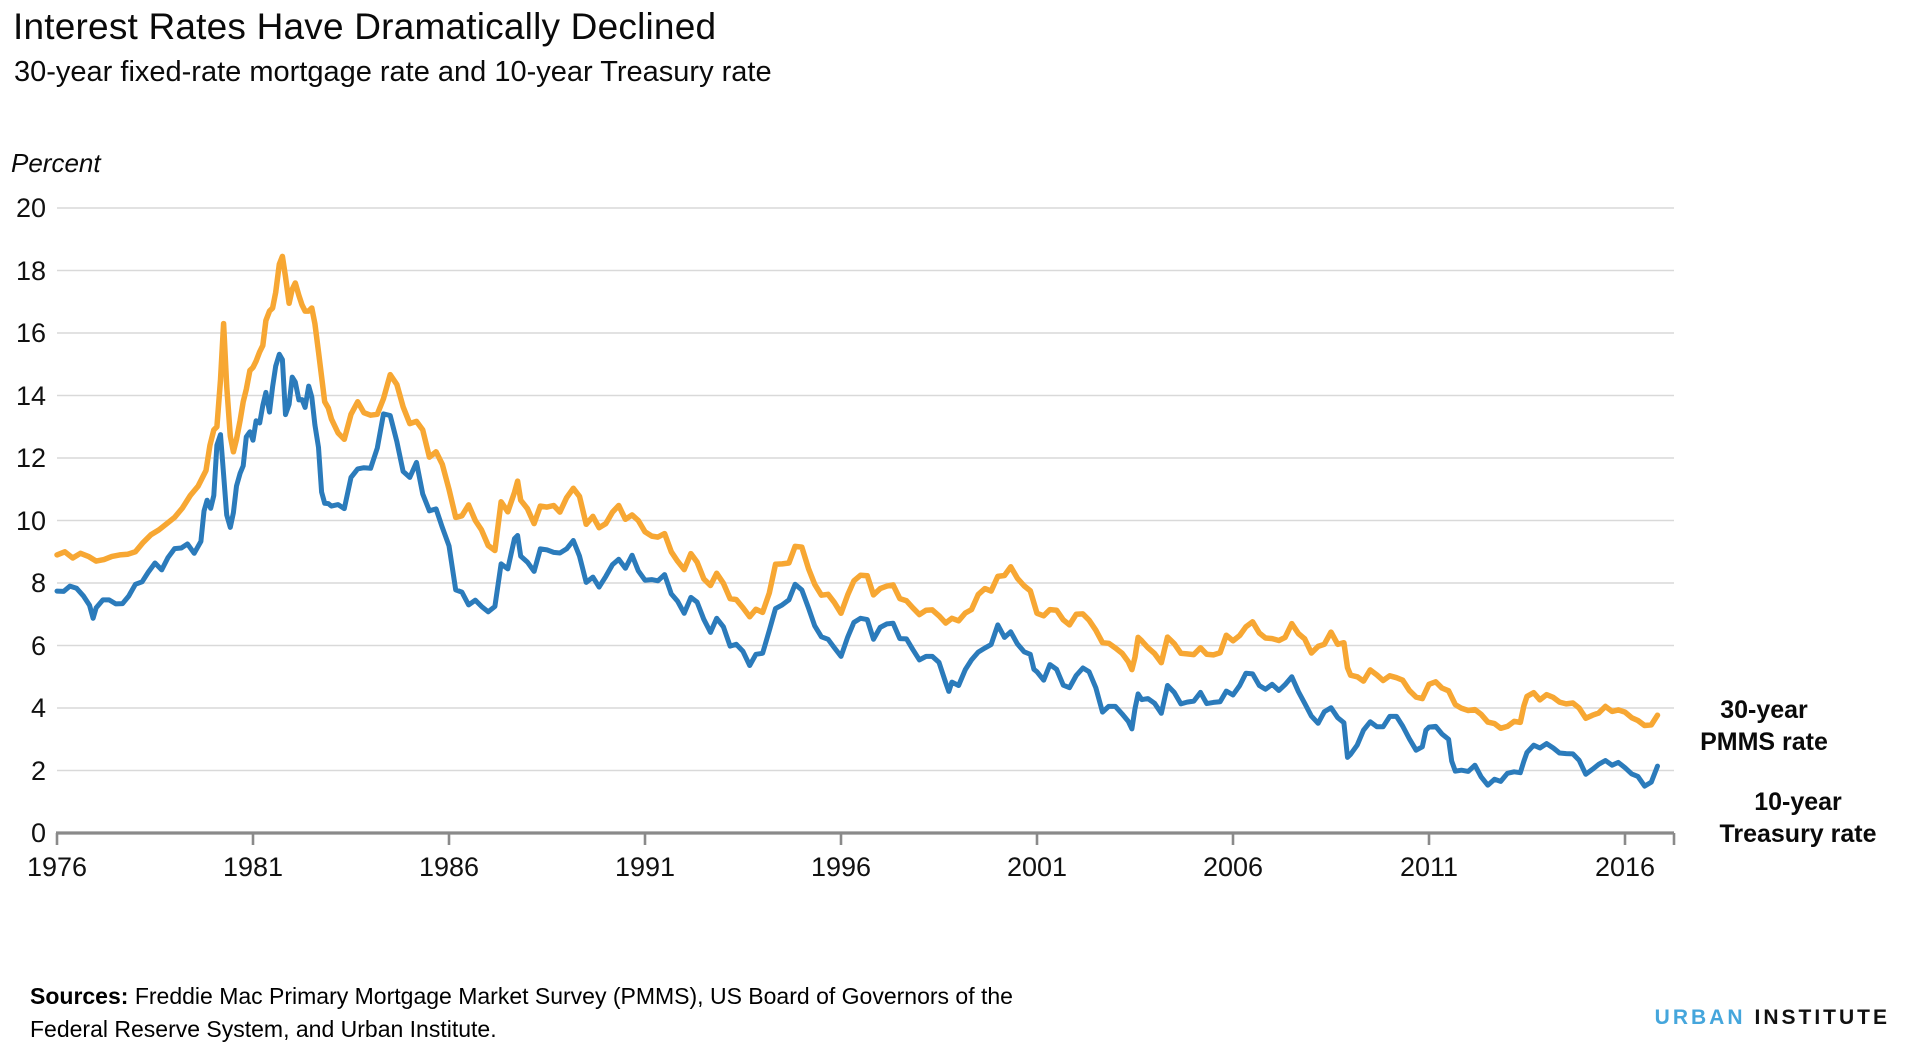 Image resolution: width=1906 pixels, height=1052 pixels. I want to click on x-tick-label-1991: 1991, so click(645, 867).